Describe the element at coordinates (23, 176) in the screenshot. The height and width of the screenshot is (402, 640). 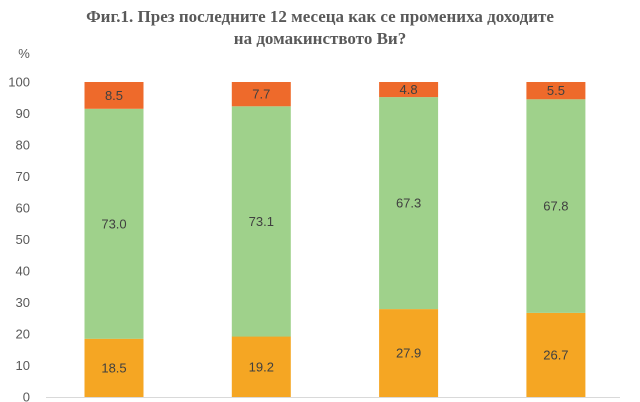
I see `y-tick-label: 70` at that location.